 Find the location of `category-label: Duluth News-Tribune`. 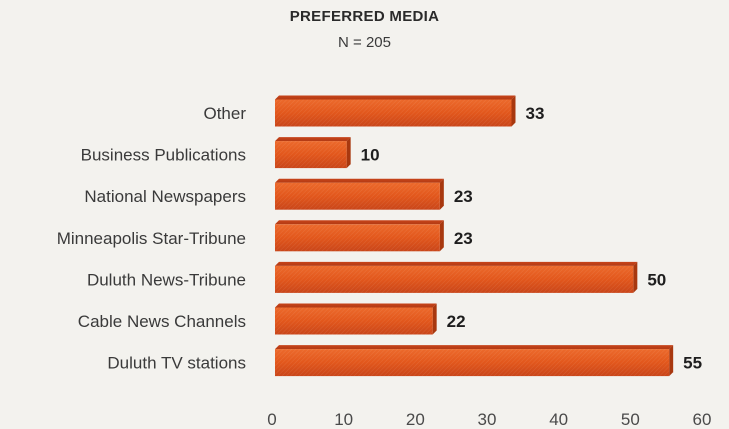

category-label: Duluth News-Tribune is located at coordinates (166, 279).